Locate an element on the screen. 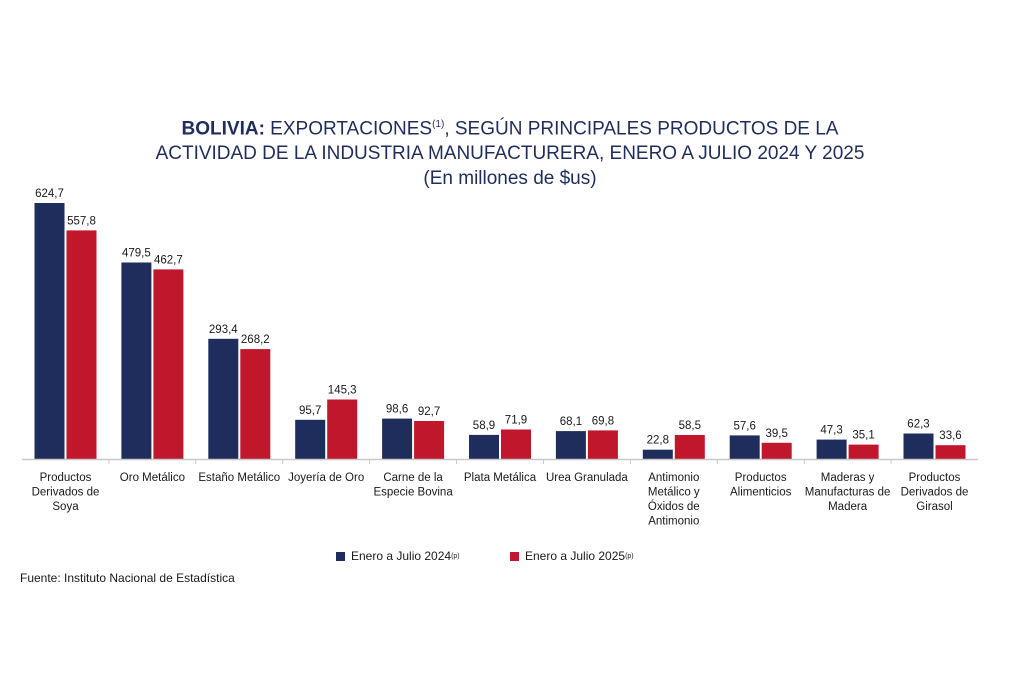 The image size is (1020, 680). category-label-7: Antimonio Metálico y Óxidos de Antimonio is located at coordinates (674, 500).